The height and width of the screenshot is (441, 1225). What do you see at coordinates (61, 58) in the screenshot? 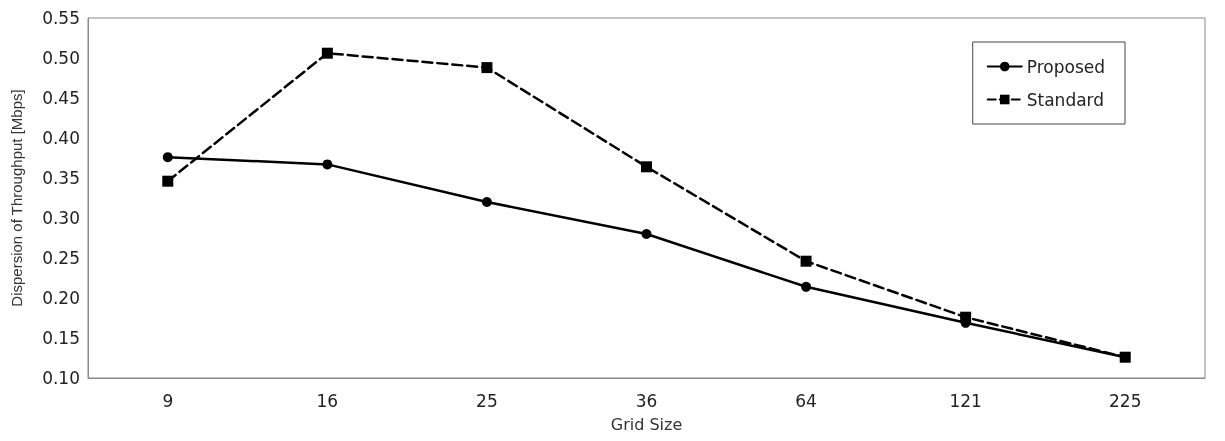
I see `y-tick-label: 0.50` at bounding box center [61, 58].